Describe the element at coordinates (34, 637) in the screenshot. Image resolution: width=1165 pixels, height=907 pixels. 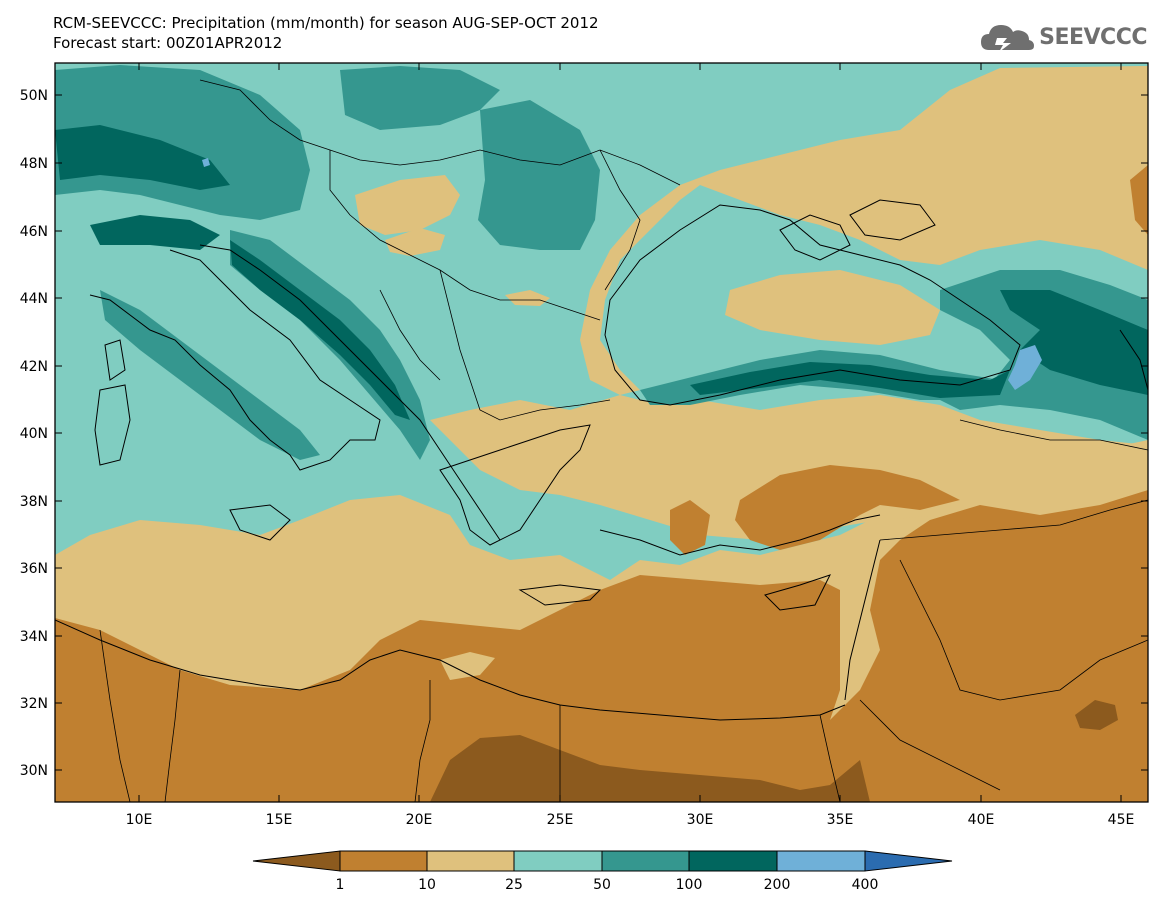
I see `lat-label: 34N` at that location.